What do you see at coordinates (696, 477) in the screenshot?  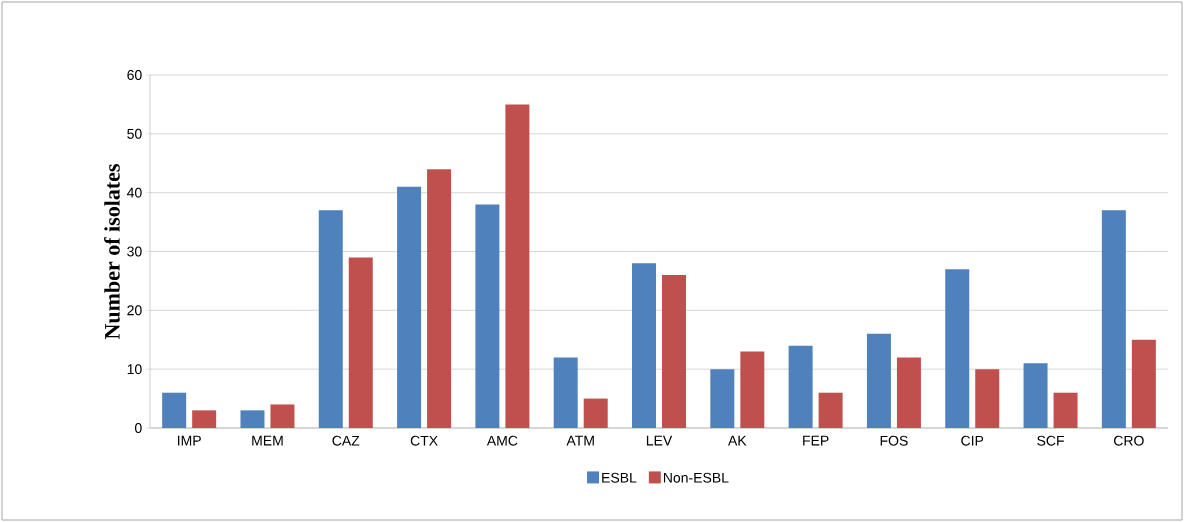 I see `legend-label: Non-ESBL` at bounding box center [696, 477].